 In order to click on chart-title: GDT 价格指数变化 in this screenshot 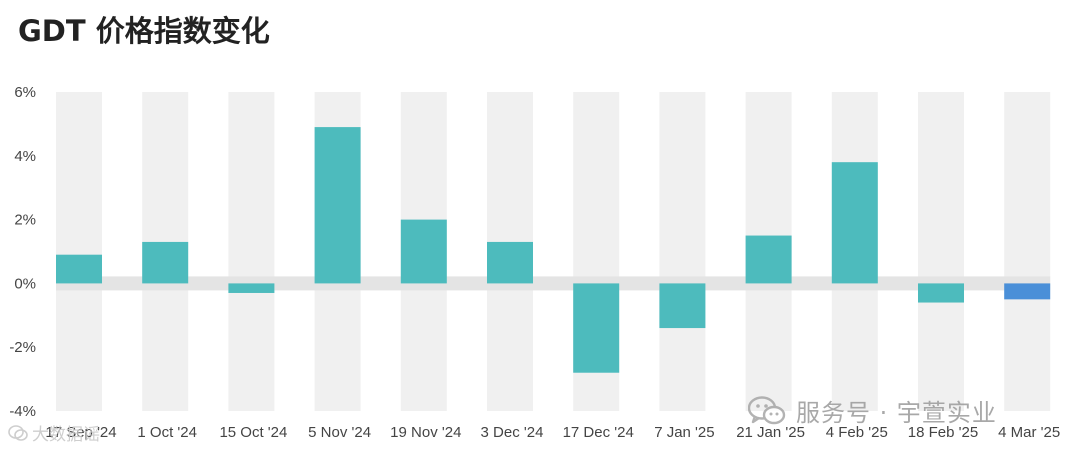, I will do `click(144, 31)`.